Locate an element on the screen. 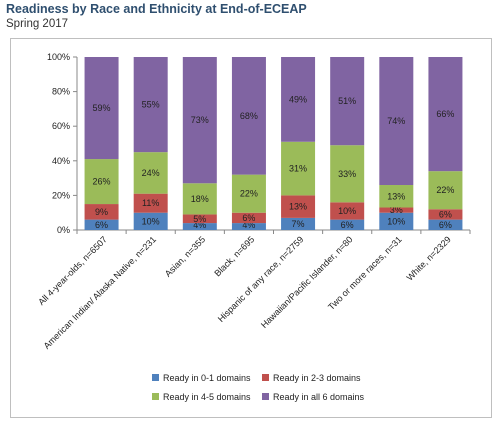 The image size is (500, 423). data-label: 31% is located at coordinates (298, 169).